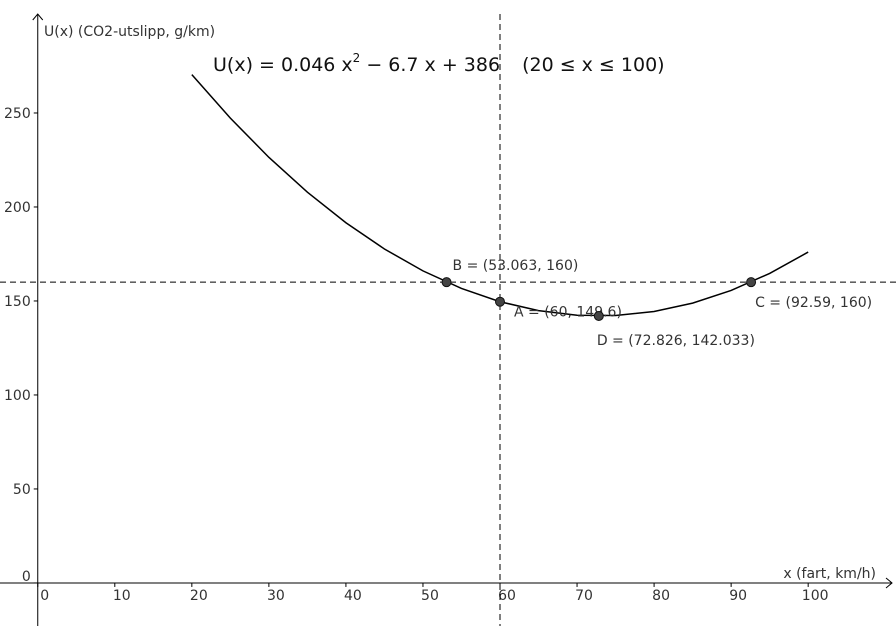  What do you see at coordinates (889, 583) in the screenshot?
I see `x-axis-arrow` at bounding box center [889, 583].